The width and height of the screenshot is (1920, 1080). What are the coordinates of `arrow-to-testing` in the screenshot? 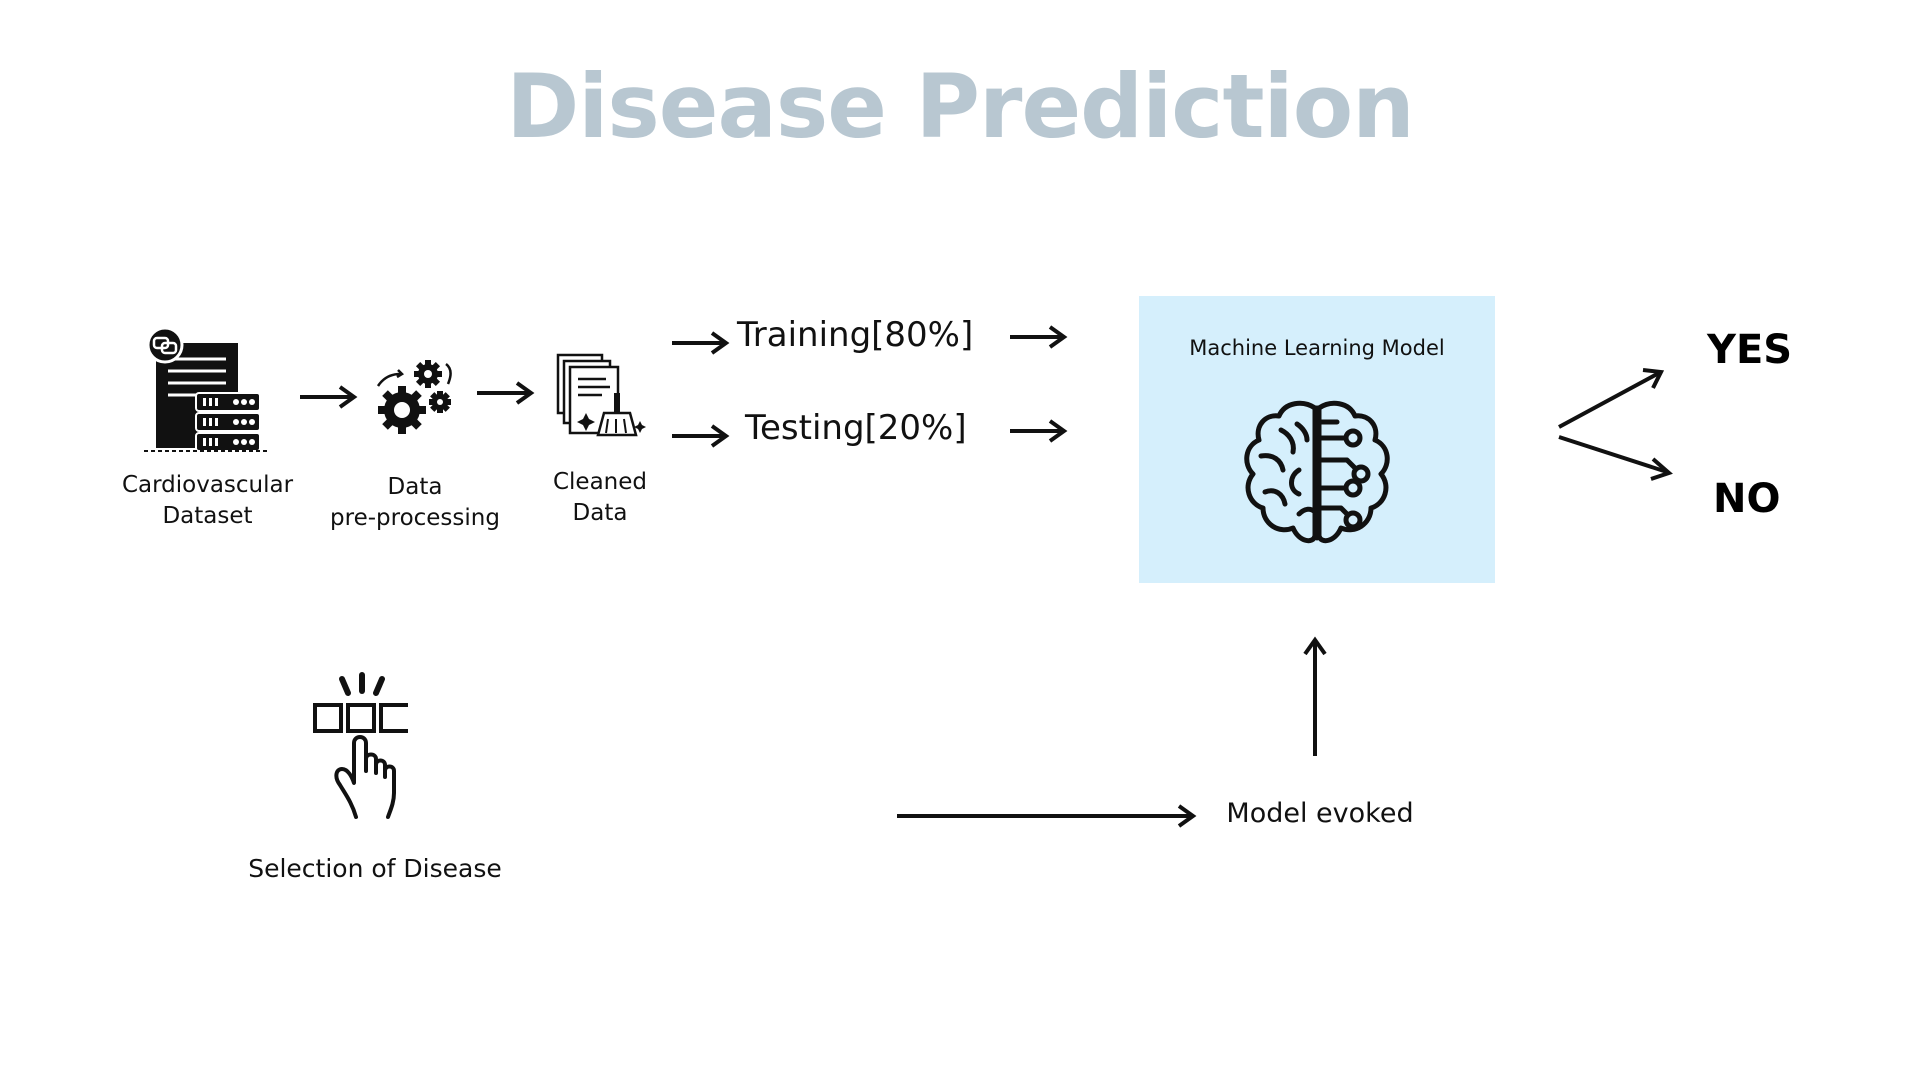 It's located at (701, 436).